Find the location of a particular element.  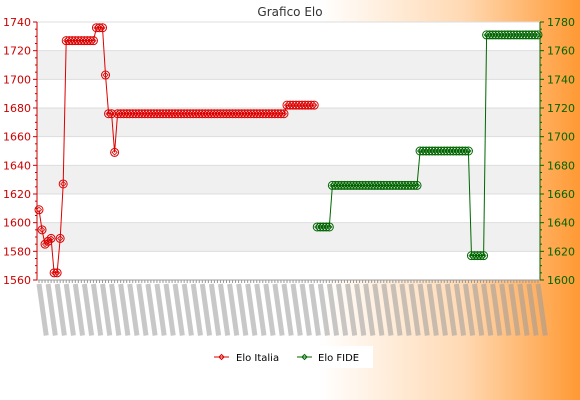

y-left-tick-label: 1620 is located at coordinates (17, 194).